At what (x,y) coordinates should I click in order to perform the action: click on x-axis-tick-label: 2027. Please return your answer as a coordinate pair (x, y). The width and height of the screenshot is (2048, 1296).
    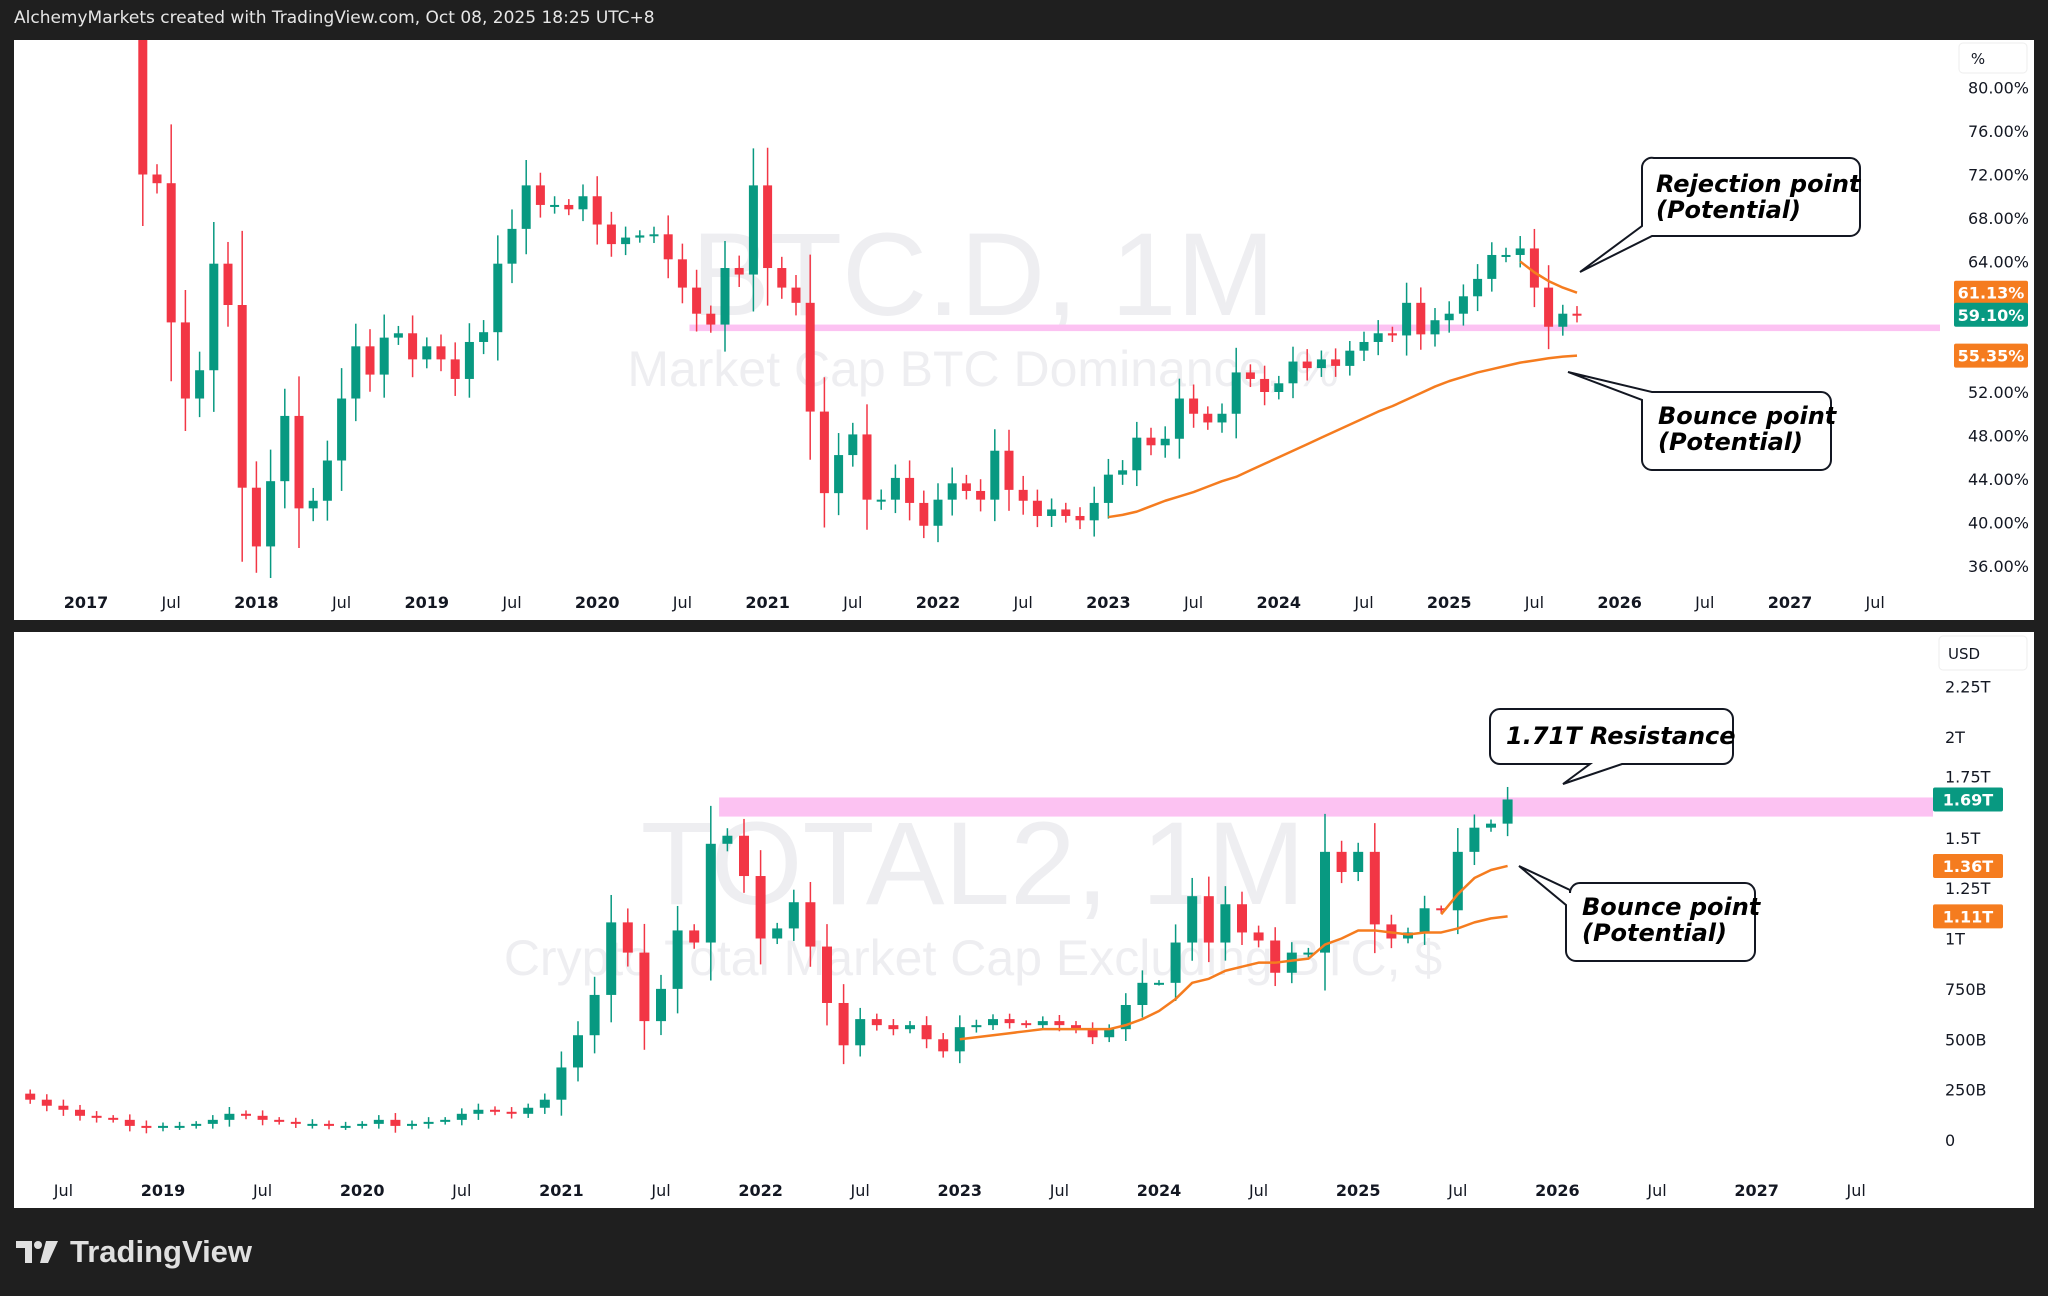
    Looking at the image, I should click on (1756, 1190).